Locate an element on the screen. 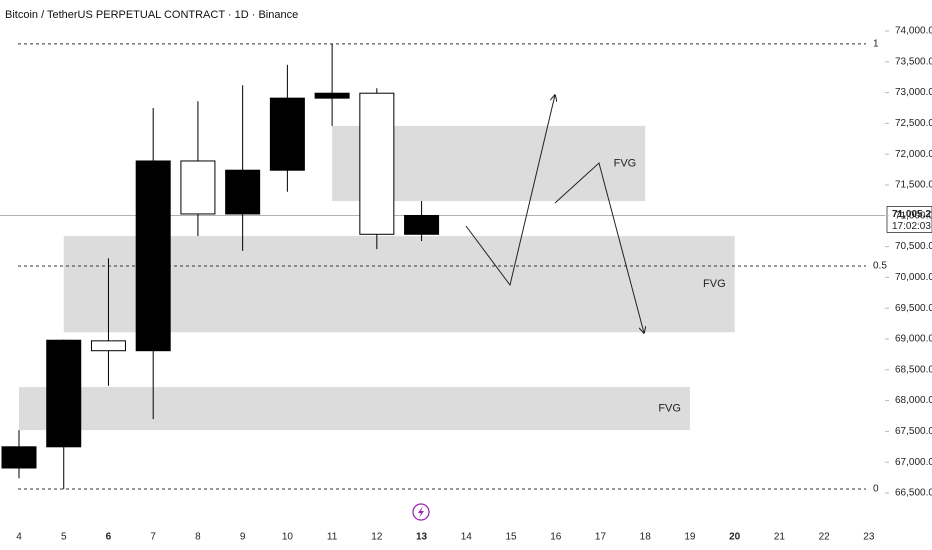  x-tick-label: 23 is located at coordinates (869, 537).